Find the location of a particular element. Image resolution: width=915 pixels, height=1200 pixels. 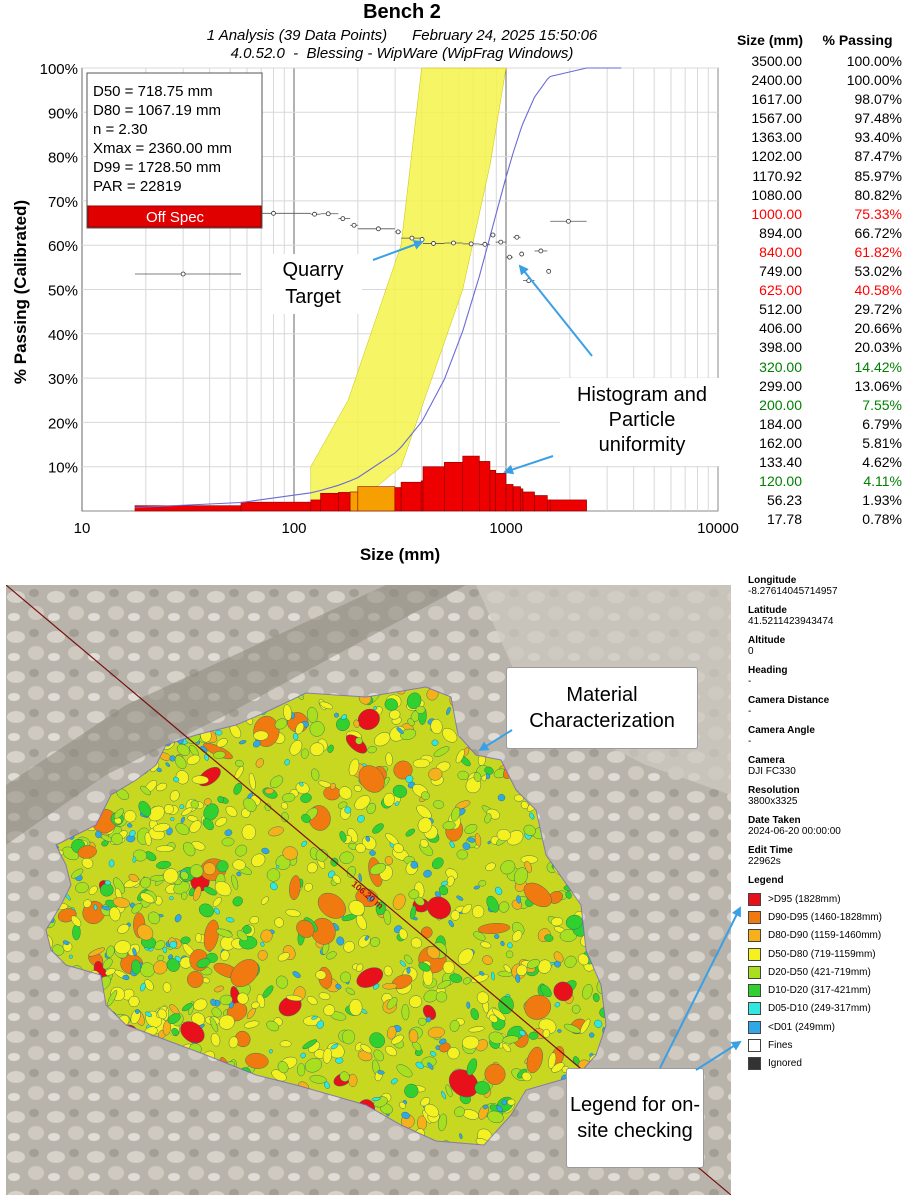

passing-value: 100.00% is located at coordinates (874, 61).